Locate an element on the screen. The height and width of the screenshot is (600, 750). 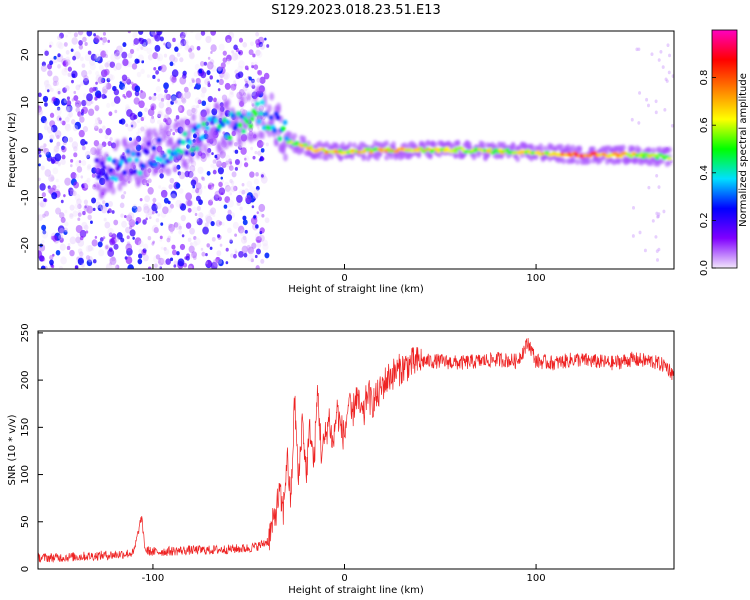
x-tick-label: 0 is located at coordinates (344, 278).